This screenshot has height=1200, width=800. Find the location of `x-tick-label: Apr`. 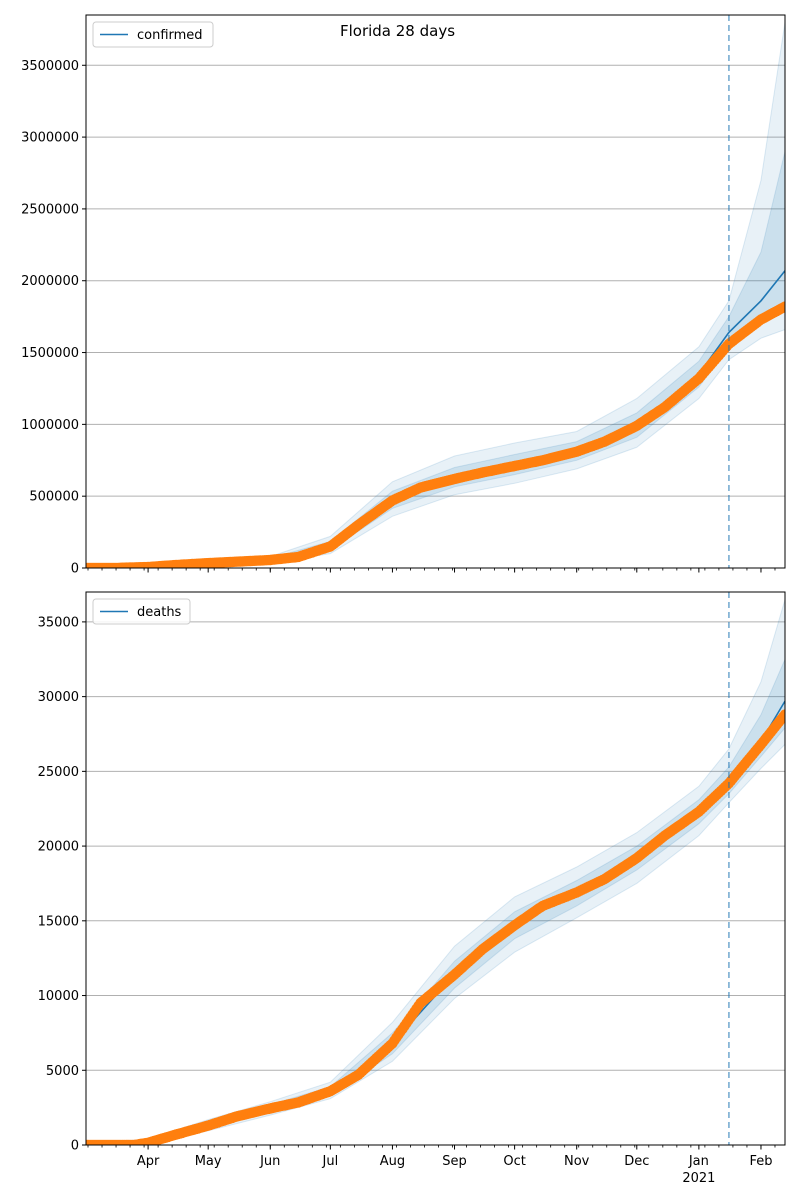

x-tick-label: Apr is located at coordinates (148, 1161).